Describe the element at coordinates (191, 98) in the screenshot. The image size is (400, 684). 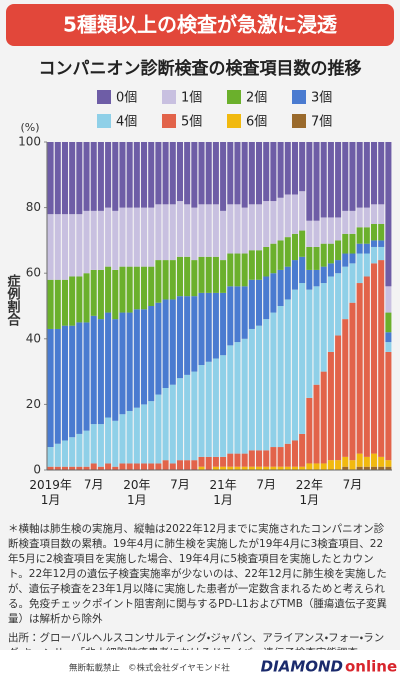
I see `legend-label: 1個` at that location.